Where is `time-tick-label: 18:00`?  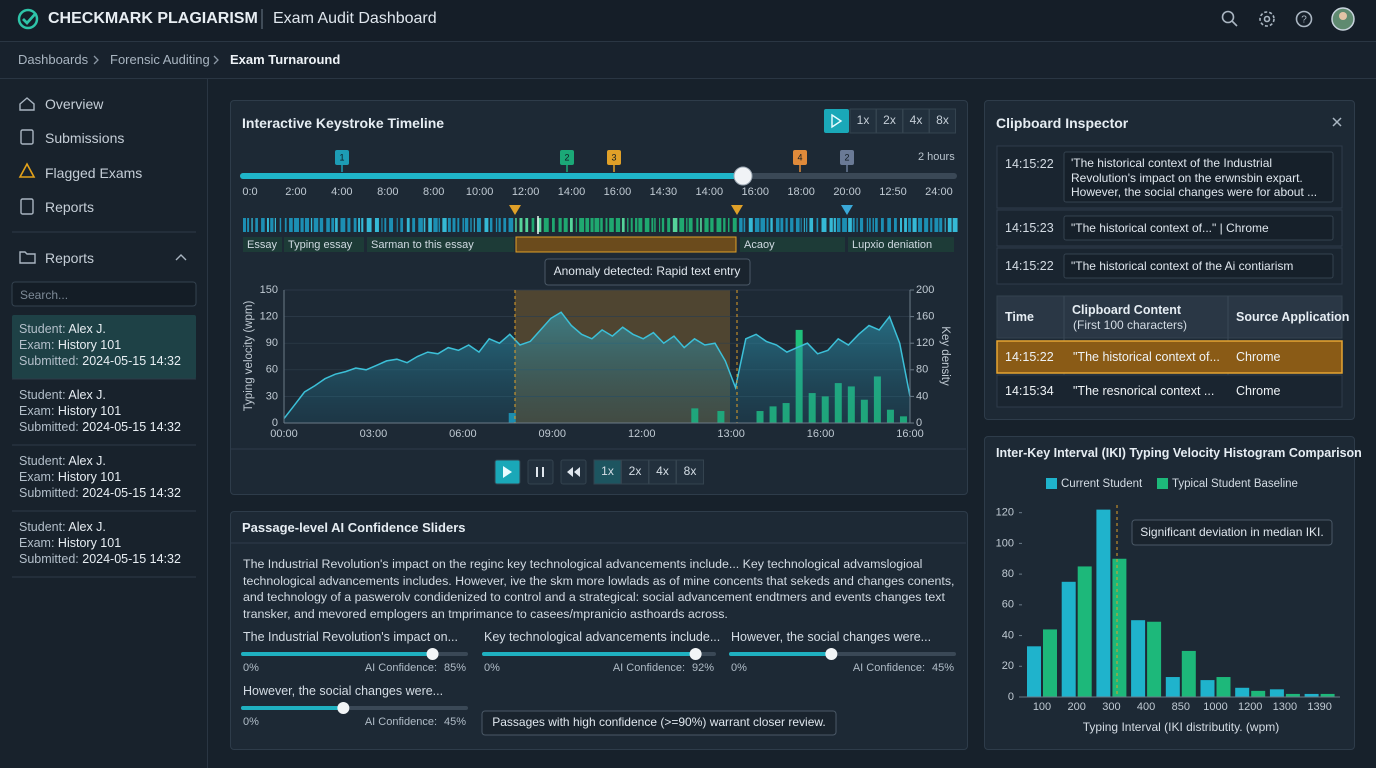
time-tick-label: 18:00 is located at coordinates (801, 192).